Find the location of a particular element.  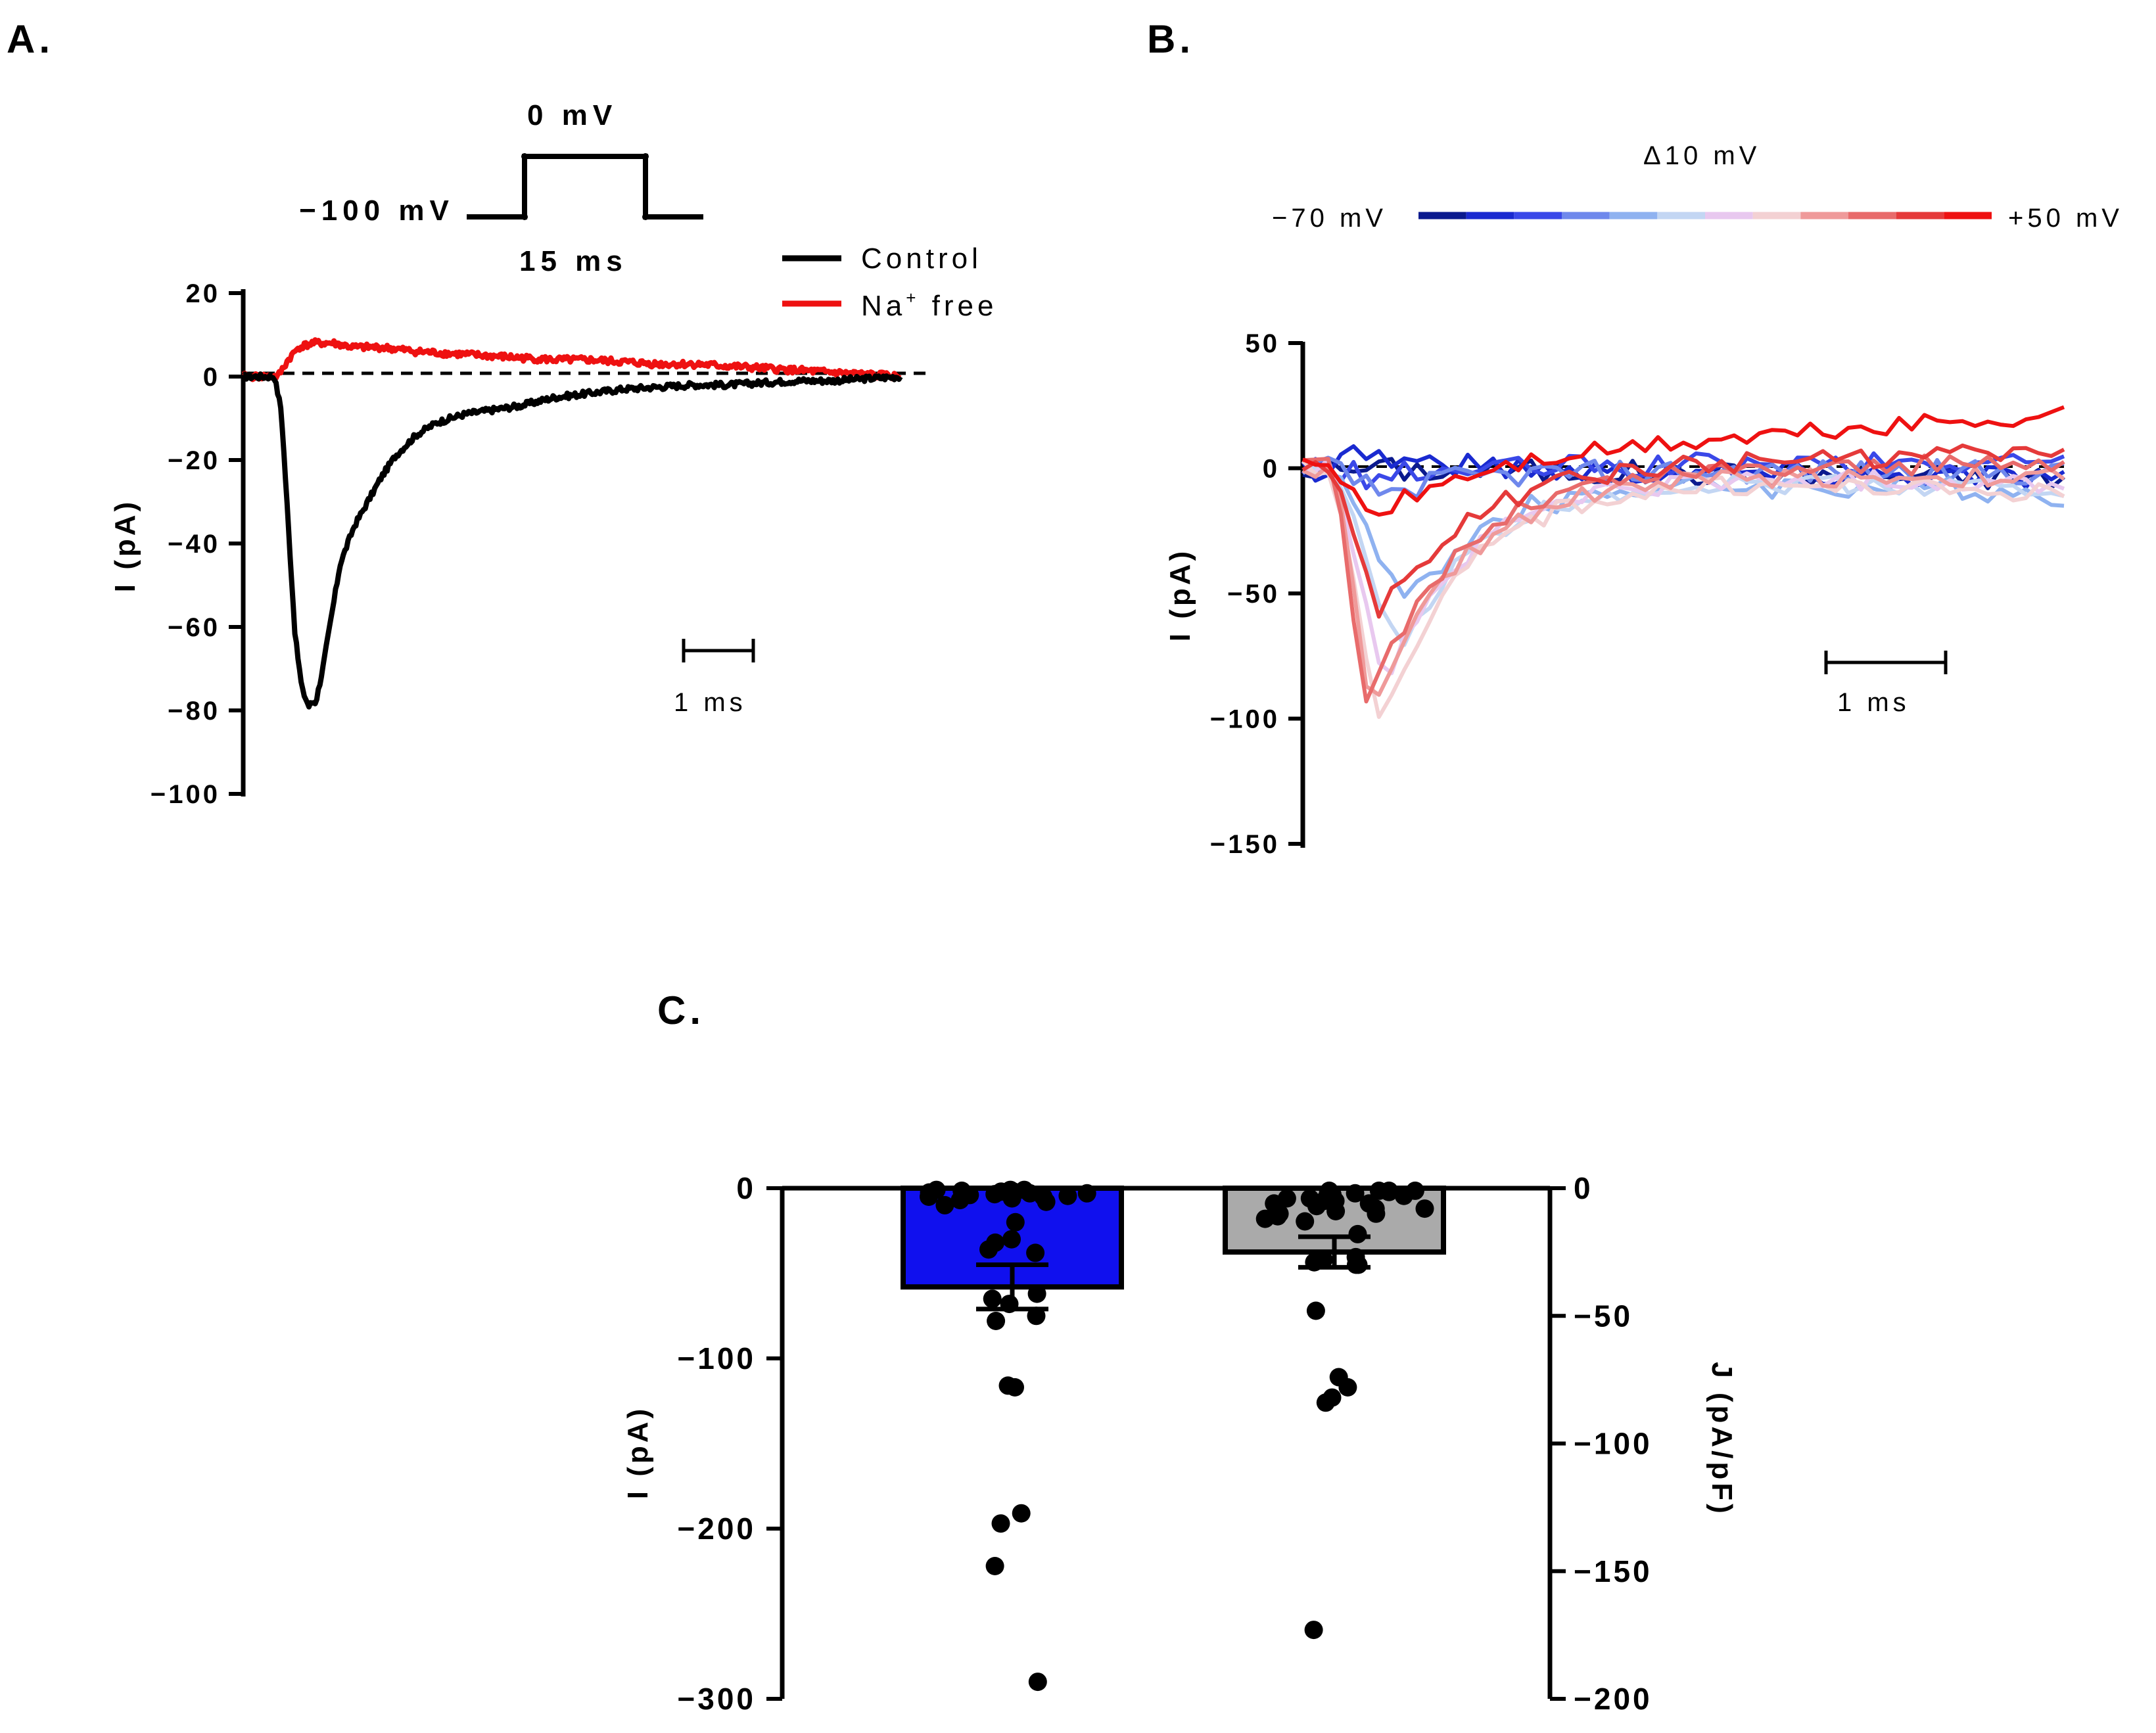

y-ticks-left-c: 0 −100 −200 −300 is located at coordinates (730, 1443).